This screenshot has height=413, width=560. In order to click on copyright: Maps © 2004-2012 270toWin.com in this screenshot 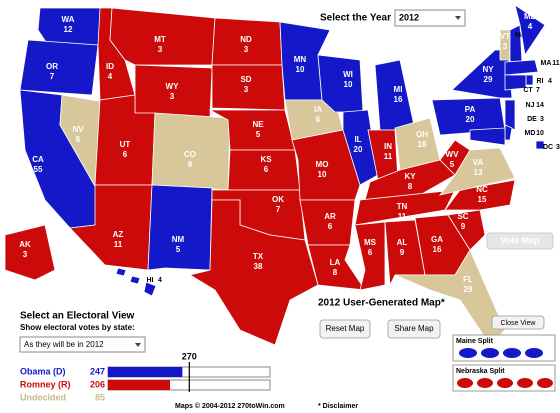, I will do `click(230, 406)`.